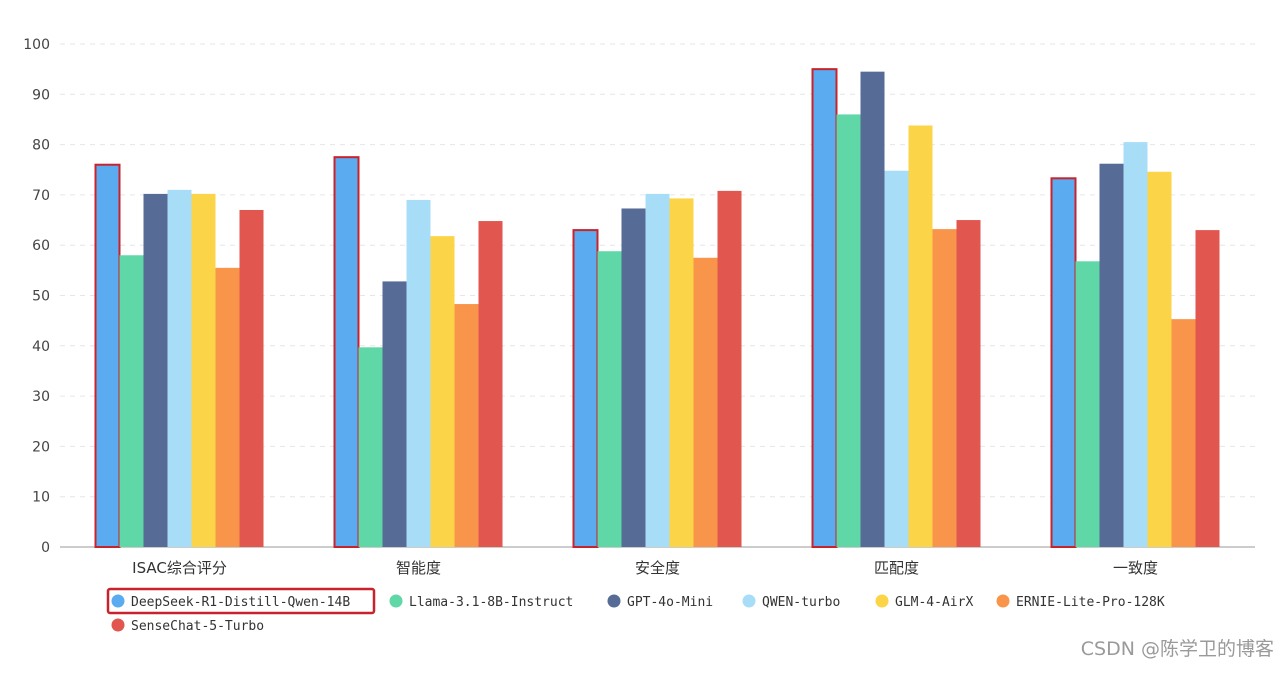  What do you see at coordinates (418, 568) in the screenshot?
I see `x-category-label: 智能度` at bounding box center [418, 568].